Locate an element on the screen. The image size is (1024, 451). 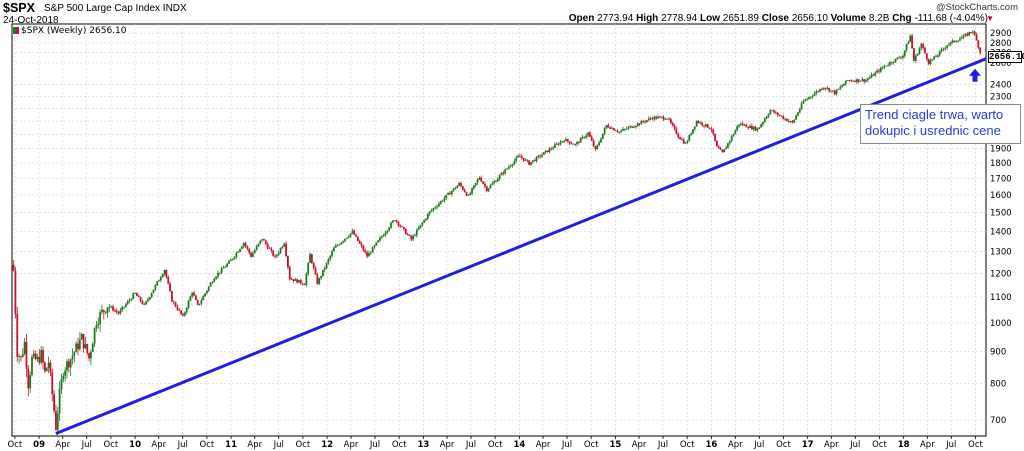
close-label: Close is located at coordinates (775, 18).